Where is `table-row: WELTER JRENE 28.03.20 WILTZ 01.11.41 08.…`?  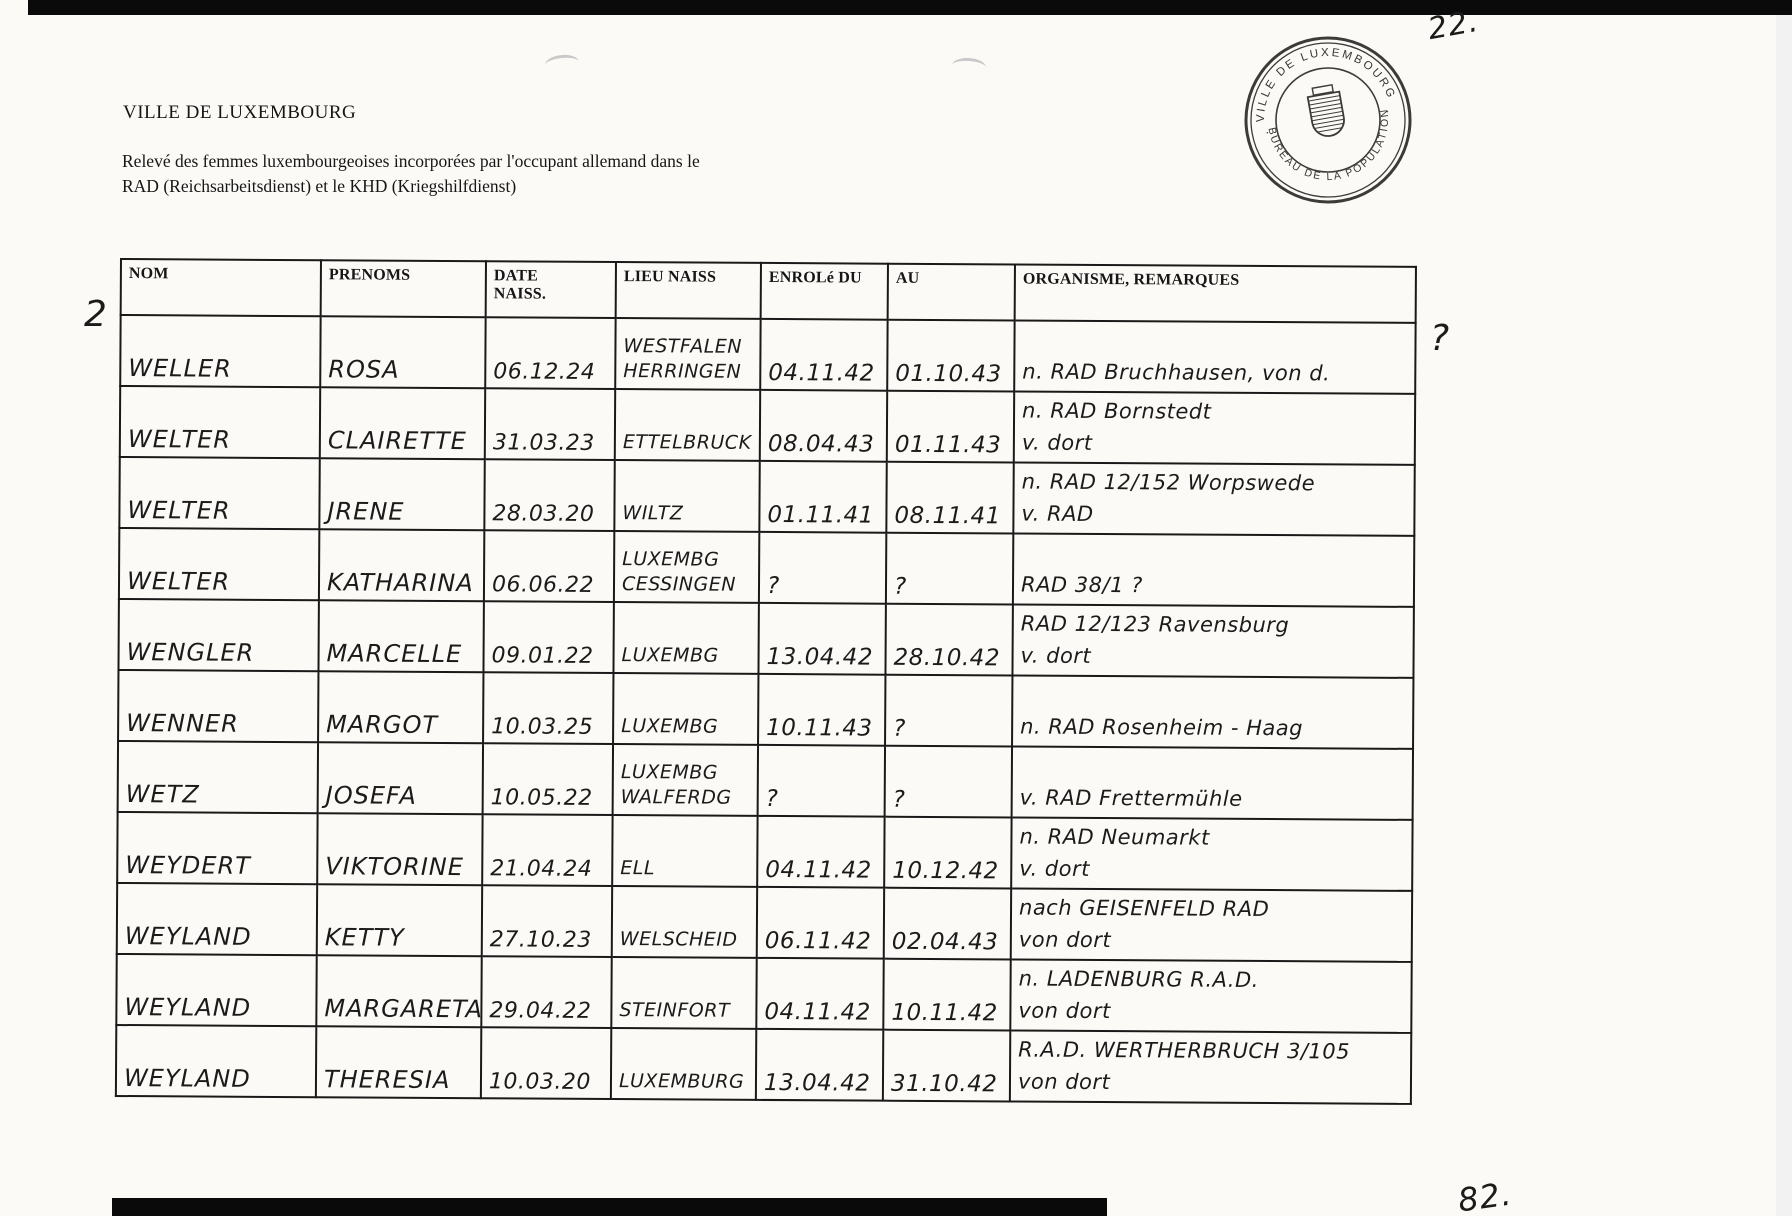 table-row: WELTER JRENE 28.03.20 WILTZ 01.11.41 08.… is located at coordinates (767, 496).